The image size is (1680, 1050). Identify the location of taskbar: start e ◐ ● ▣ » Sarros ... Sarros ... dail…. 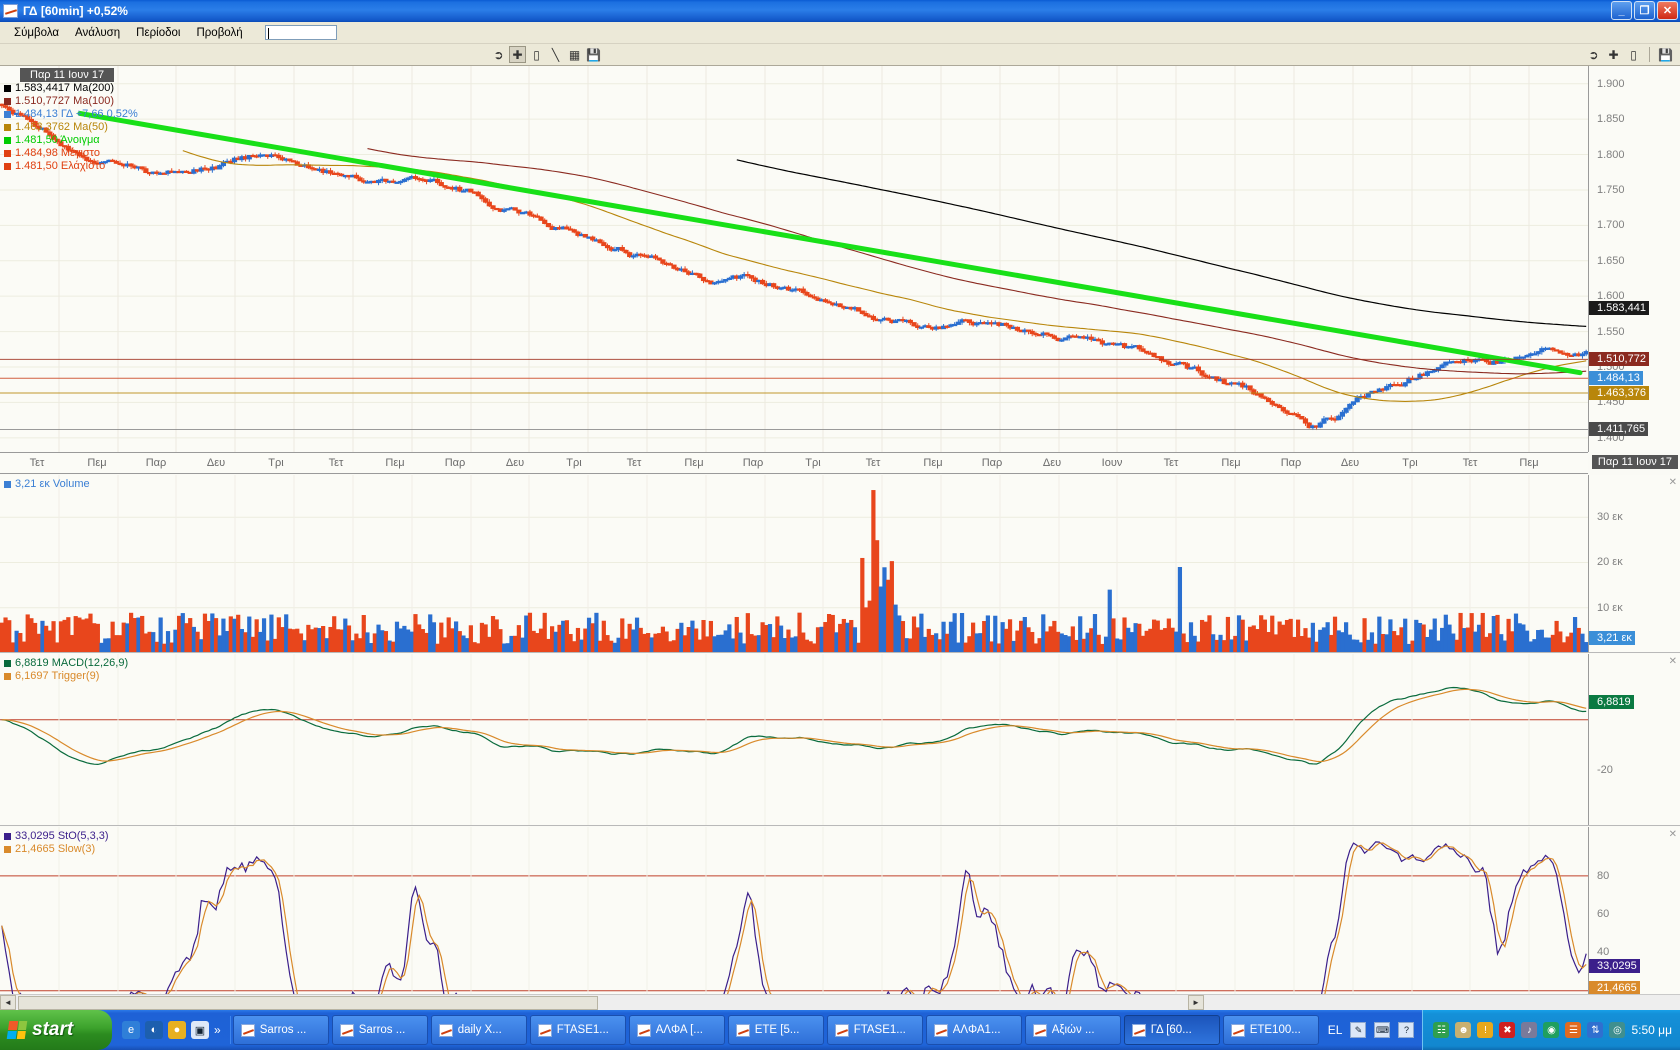
(840, 1030).